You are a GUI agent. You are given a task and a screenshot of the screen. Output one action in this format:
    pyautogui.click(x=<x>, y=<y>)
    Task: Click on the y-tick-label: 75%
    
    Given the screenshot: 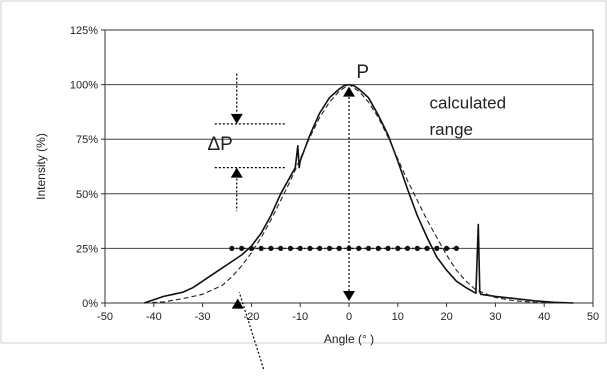 What is the action you would take?
    pyautogui.click(x=87, y=140)
    